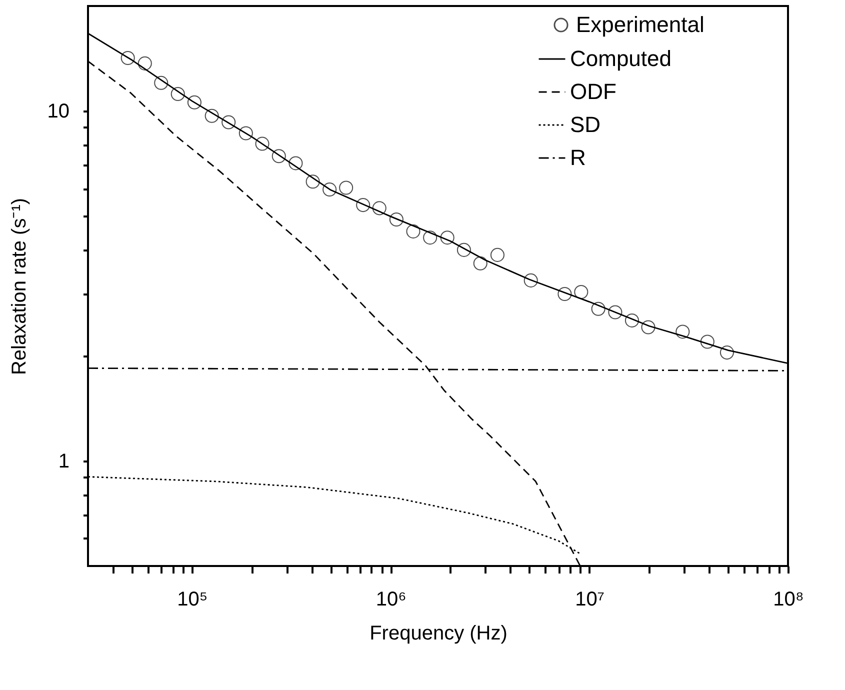 The image size is (845, 690). Describe the element at coordinates (640, 24) in the screenshot. I see `legend-label: Experimental` at that location.